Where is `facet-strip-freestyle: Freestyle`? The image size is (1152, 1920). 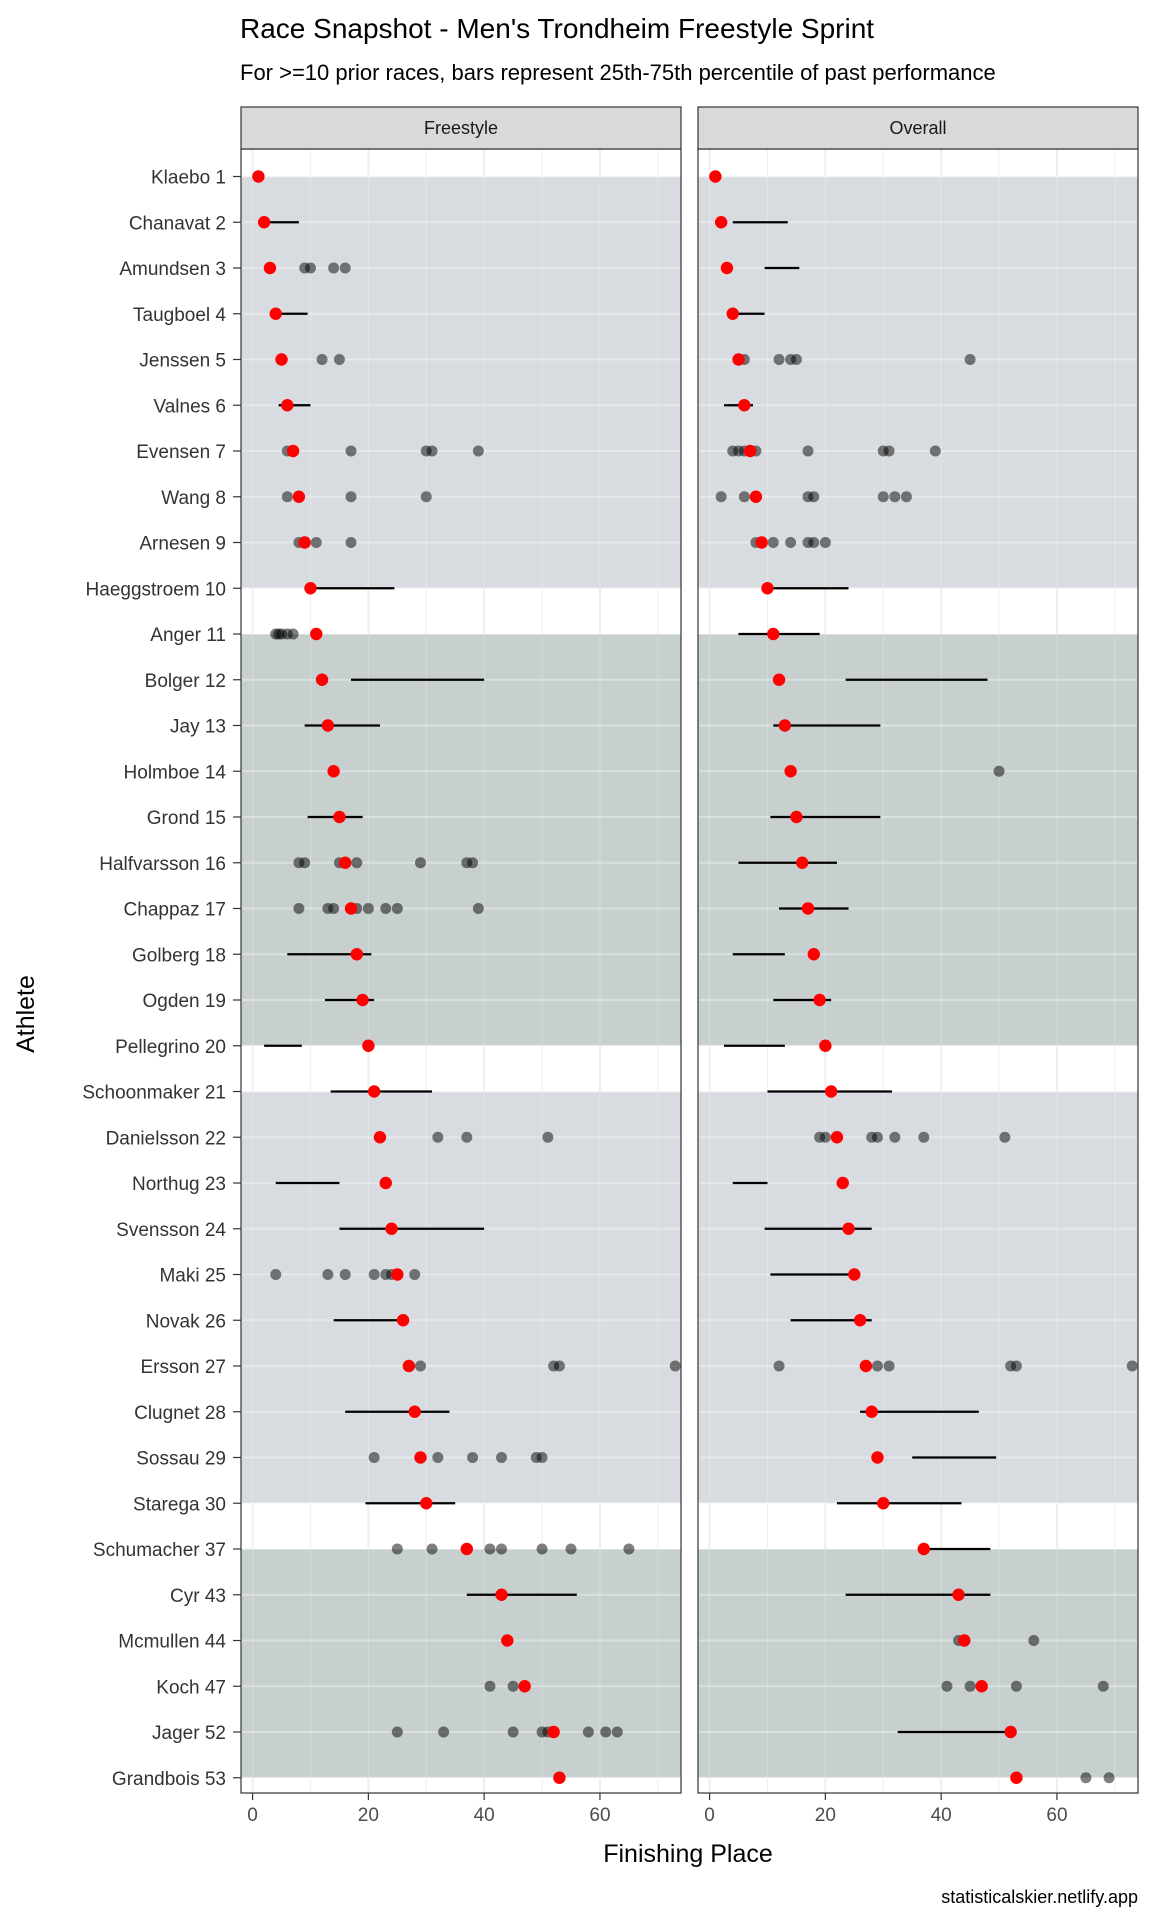 facet-strip-freestyle: Freestyle is located at coordinates (461, 128).